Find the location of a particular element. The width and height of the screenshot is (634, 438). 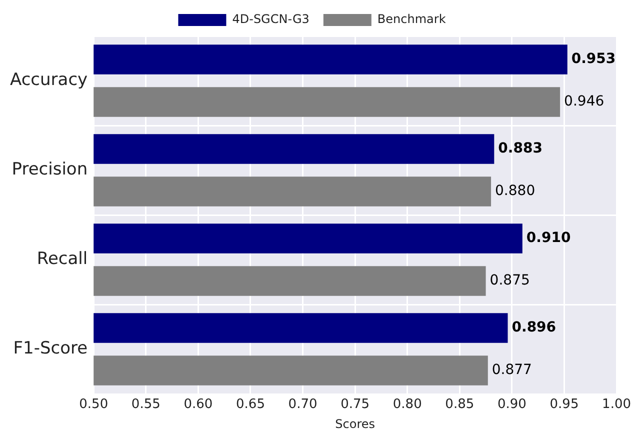

x-tick-label: 1.00 is located at coordinates (617, 404).